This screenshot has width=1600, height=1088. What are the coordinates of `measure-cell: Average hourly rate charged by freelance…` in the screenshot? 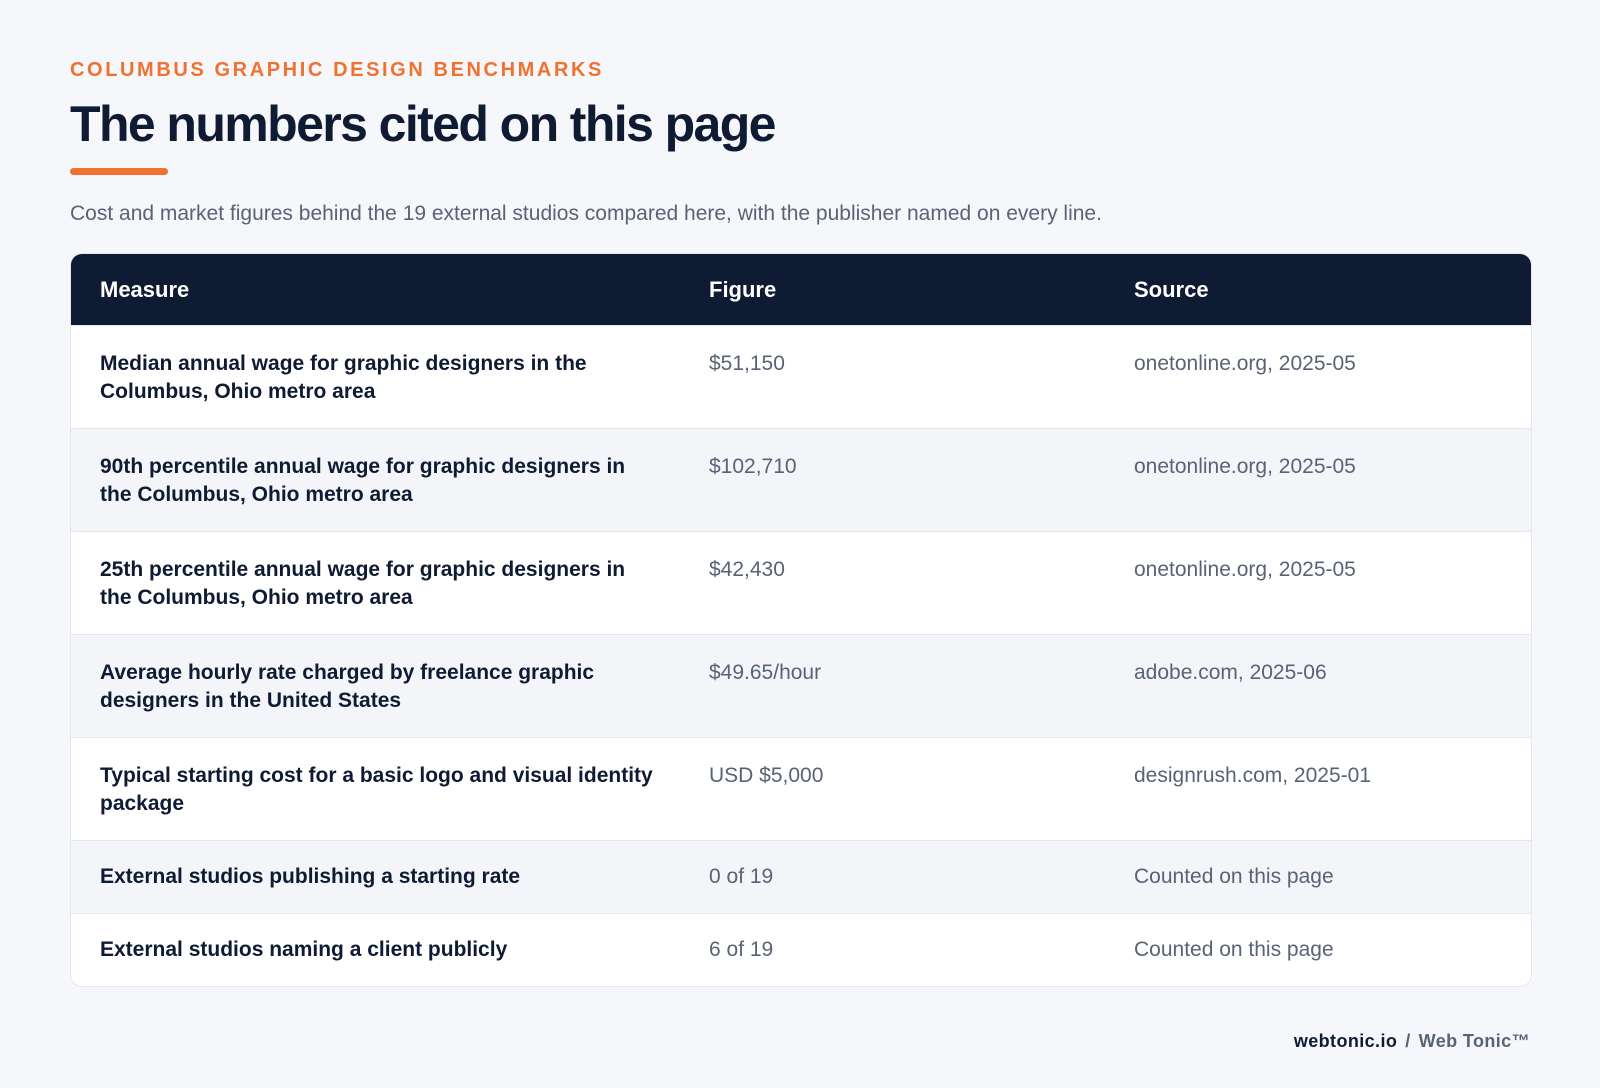 It's located at (347, 686).